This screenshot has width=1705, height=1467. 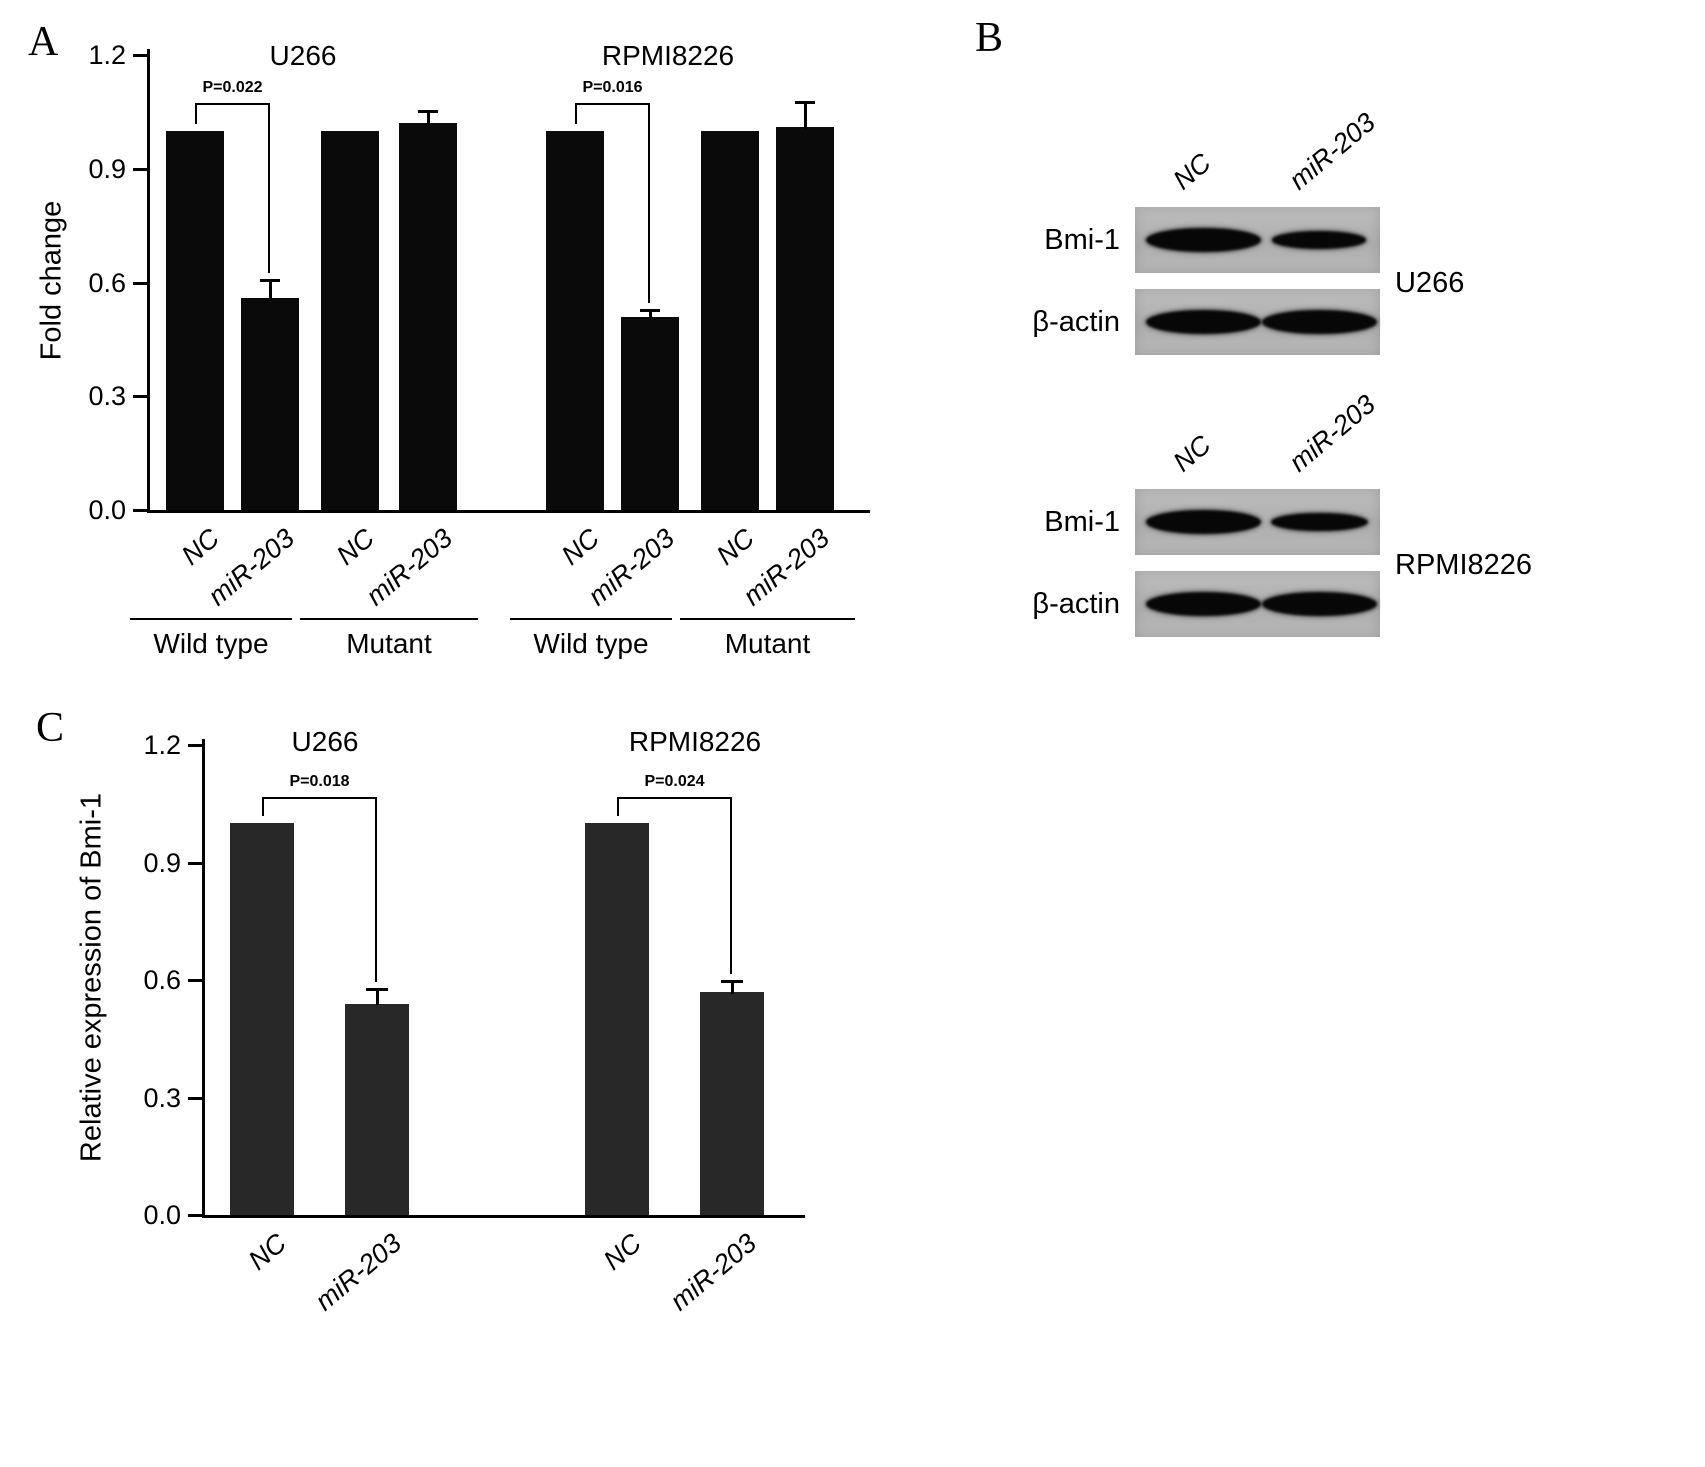 I want to click on y-axis-label: Fold change, so click(x=51, y=280).